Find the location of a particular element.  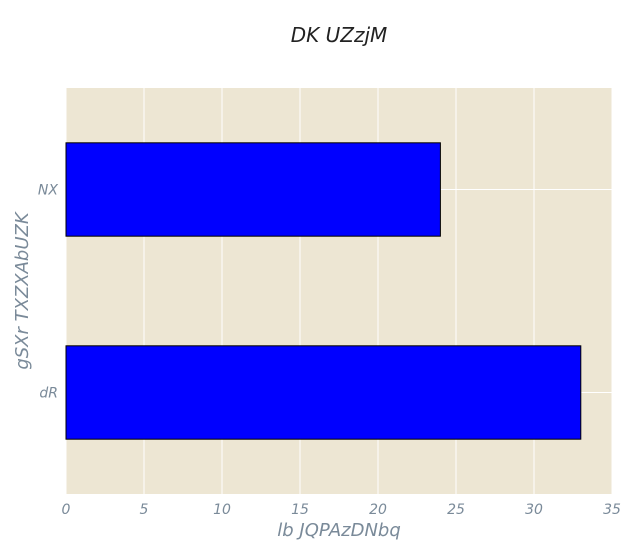

x-axis-ticks: 0 5 10 15 20 25 30 35 is located at coordinates (341, 510).